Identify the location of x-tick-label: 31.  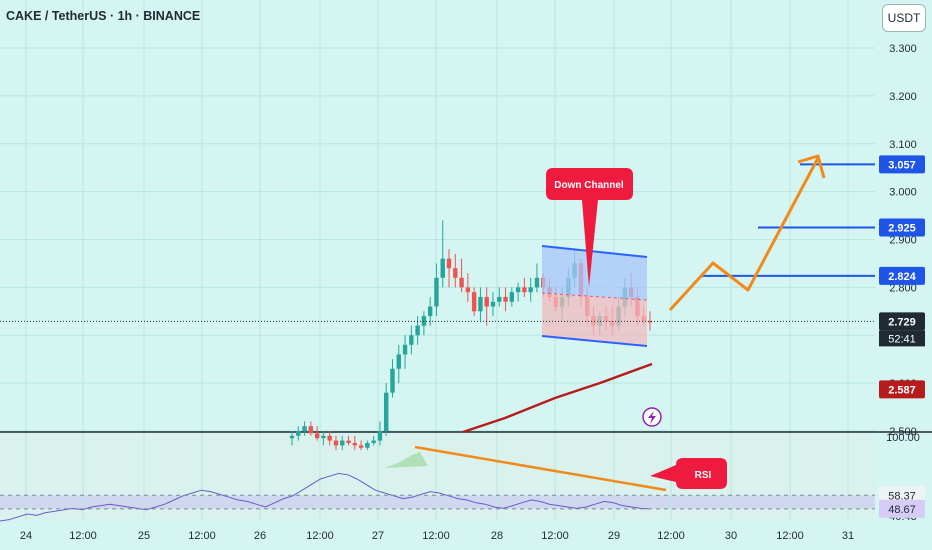
(848, 536).